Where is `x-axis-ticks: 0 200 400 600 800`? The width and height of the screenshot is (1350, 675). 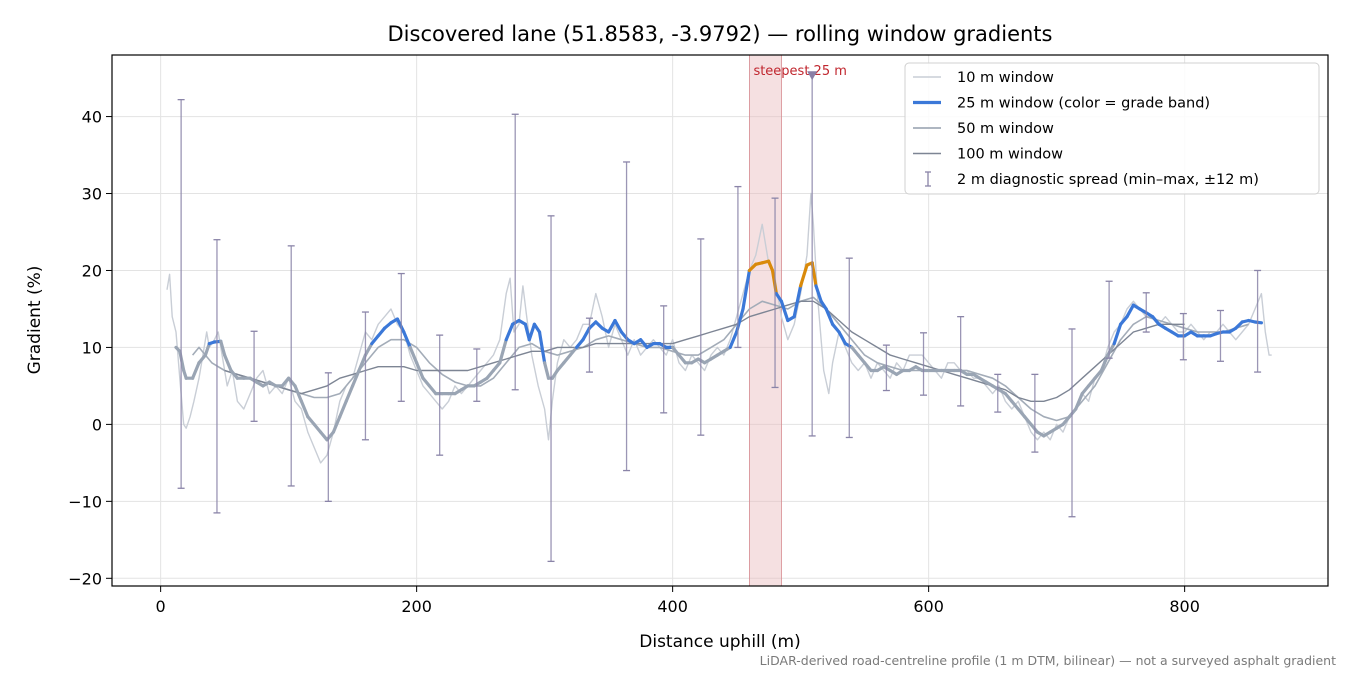
x-axis-ticks: 0 200 400 600 800 is located at coordinates (678, 601).